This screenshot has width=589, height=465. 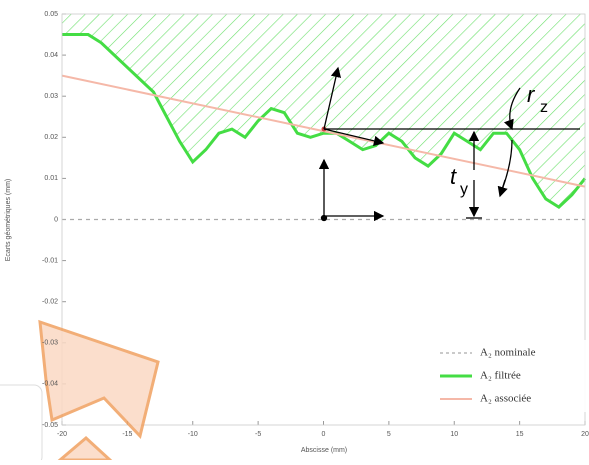 What do you see at coordinates (127, 434) in the screenshot?
I see `x-tick-label: -15` at bounding box center [127, 434].